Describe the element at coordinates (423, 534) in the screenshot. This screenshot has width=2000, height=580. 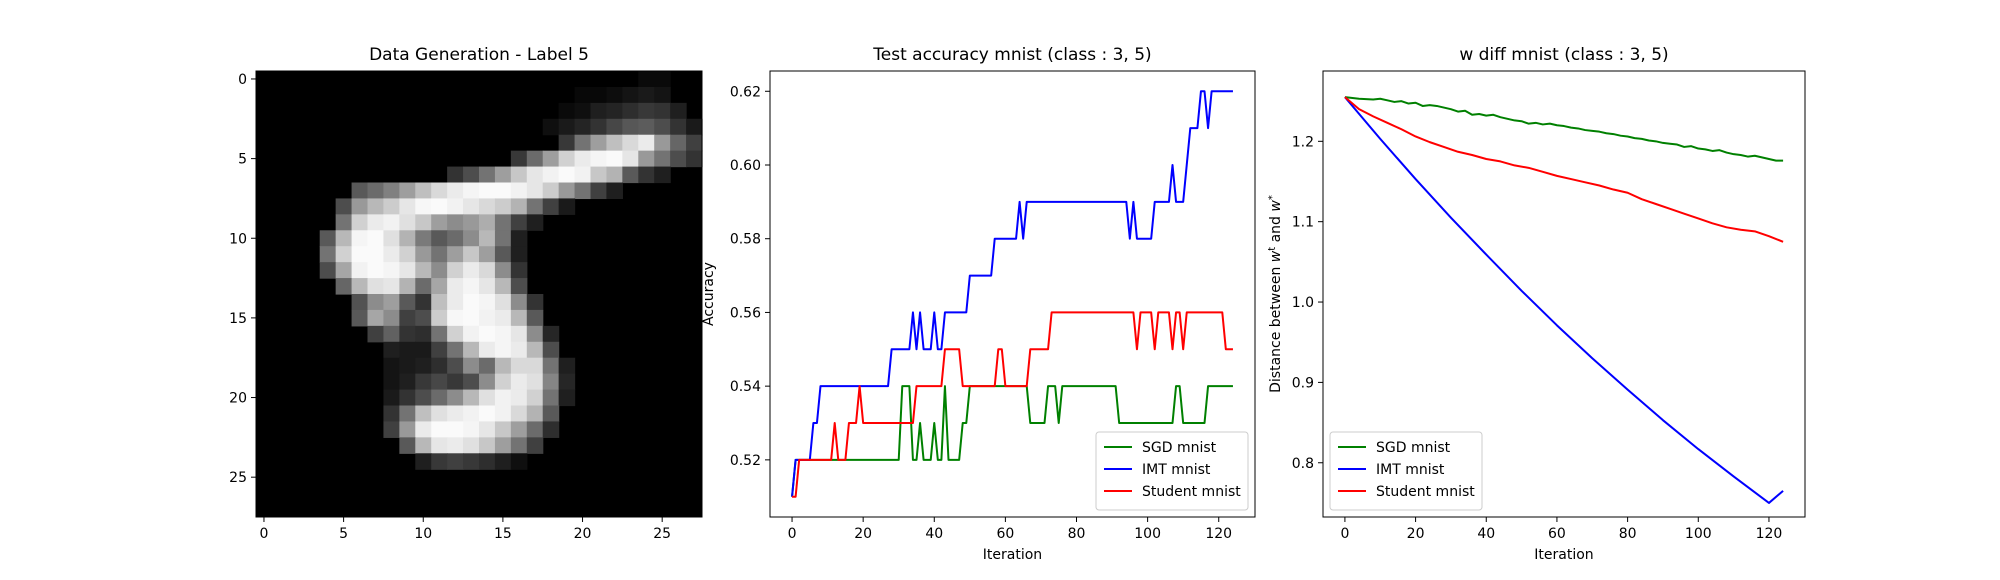
I see `x-tick-label: 10` at that location.